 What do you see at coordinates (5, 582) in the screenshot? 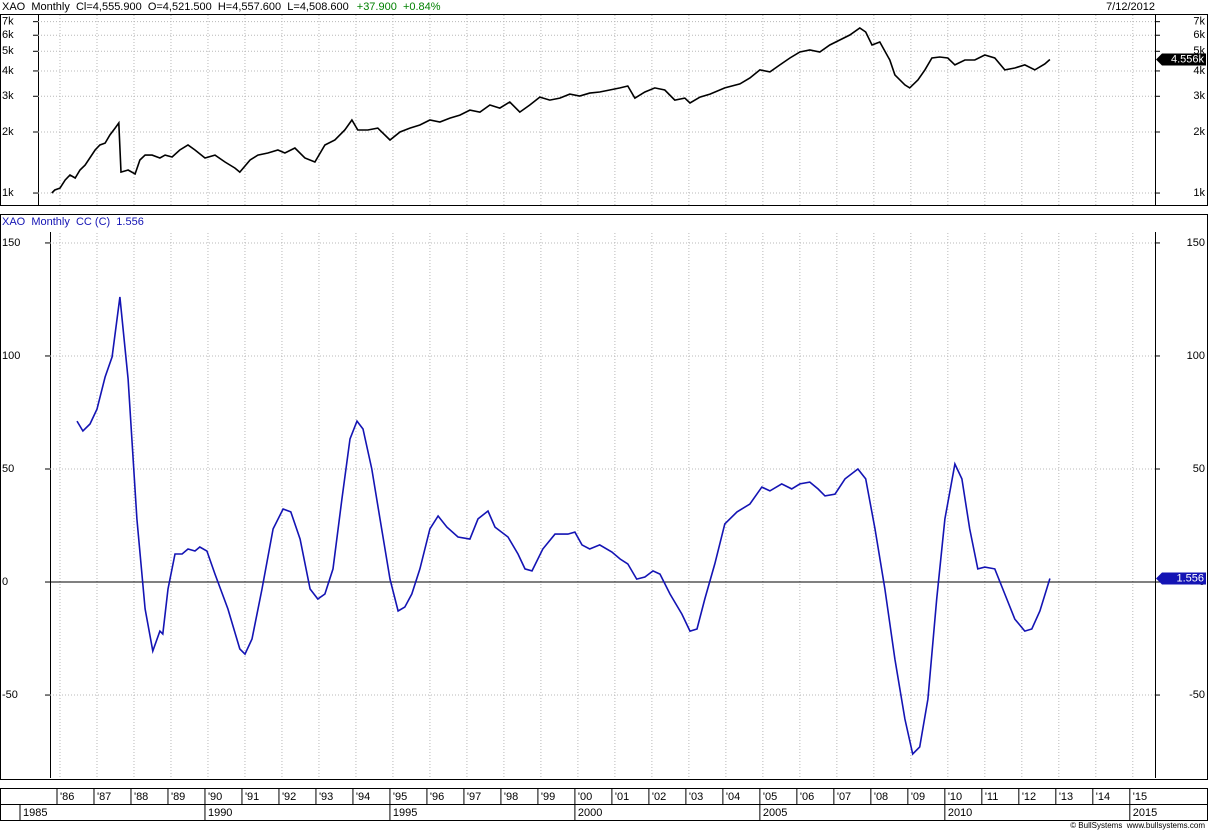
I see `y-tick-label: 0` at bounding box center [5, 582].